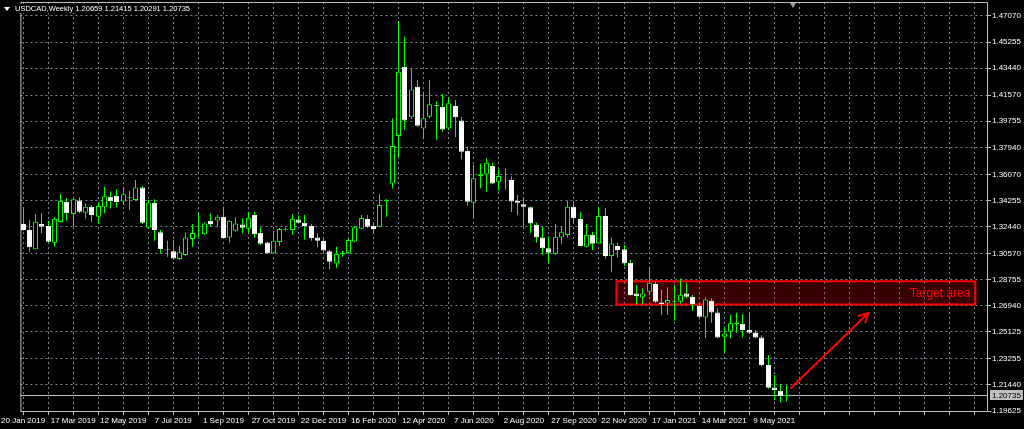 The height and width of the screenshot is (429, 1024). Describe the element at coordinates (1007, 42) in the screenshot. I see `y-tick-label: 1.45255` at that location.